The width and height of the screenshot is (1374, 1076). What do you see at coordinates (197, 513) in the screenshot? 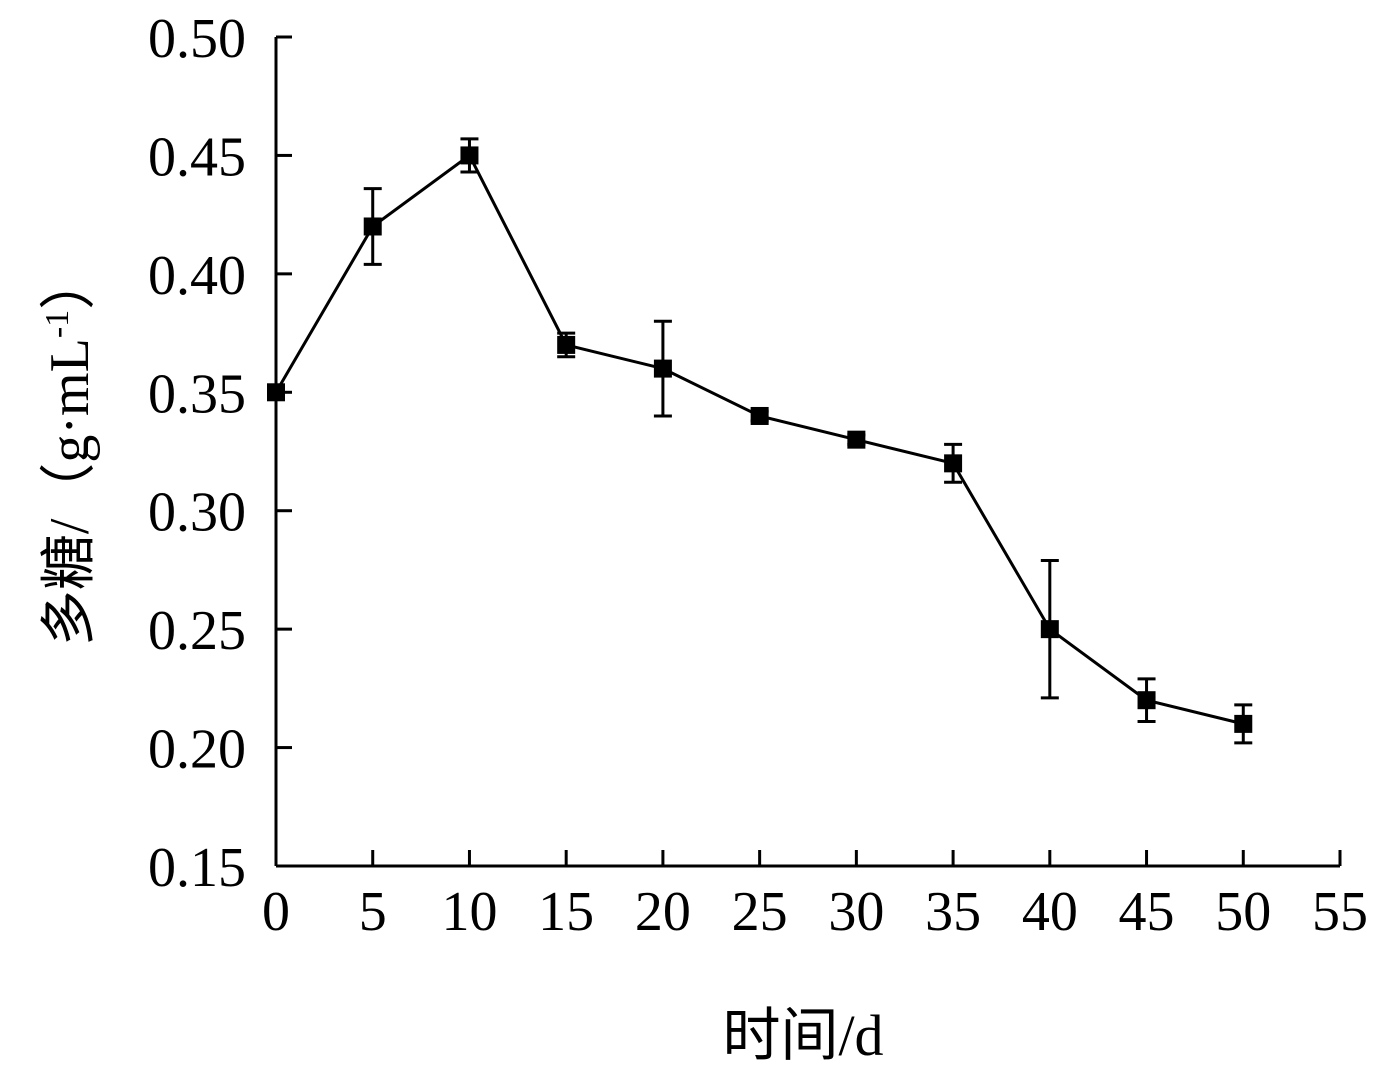
I see `y-tick-label: 0.30` at bounding box center [197, 513].